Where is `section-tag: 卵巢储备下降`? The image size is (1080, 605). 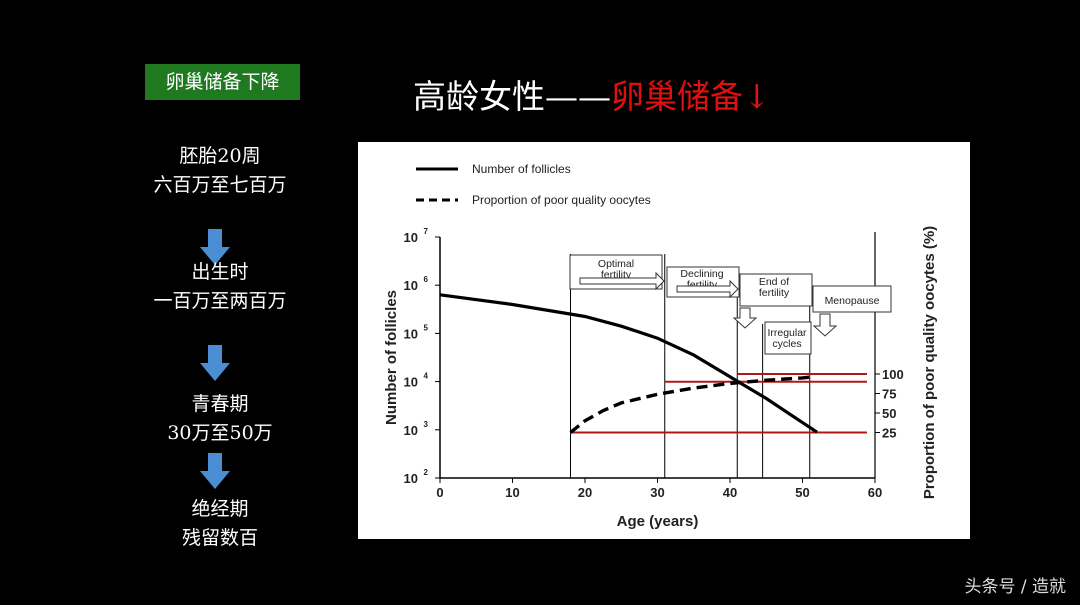 section-tag: 卵巢储备下降 is located at coordinates (222, 82).